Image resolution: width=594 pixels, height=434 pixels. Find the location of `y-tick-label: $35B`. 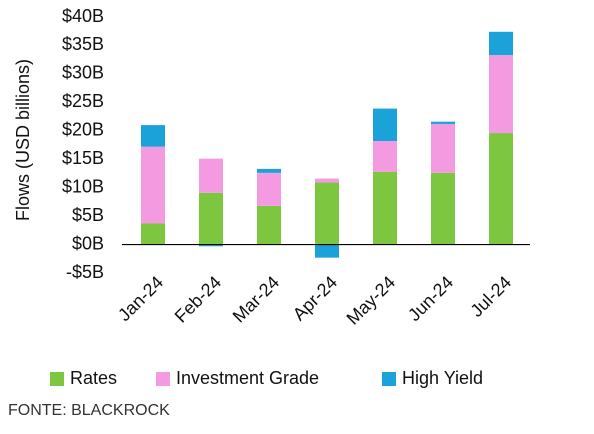

y-tick-label: $35B is located at coordinates (83, 44).